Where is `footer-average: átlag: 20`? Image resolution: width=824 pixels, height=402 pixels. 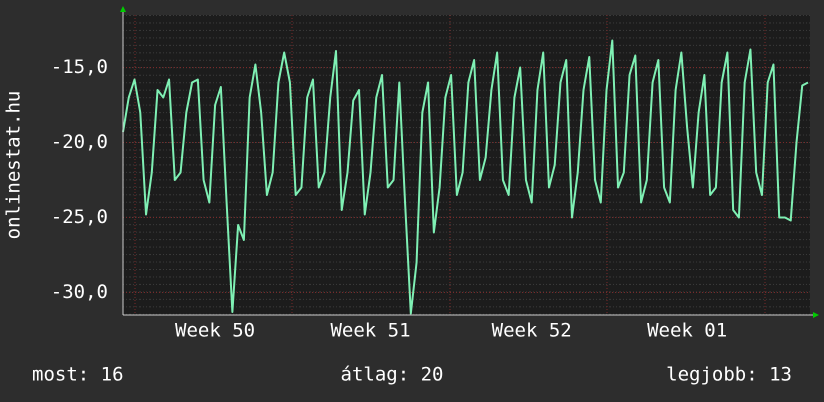
footer-average: átlag: 20 is located at coordinates (392, 375).